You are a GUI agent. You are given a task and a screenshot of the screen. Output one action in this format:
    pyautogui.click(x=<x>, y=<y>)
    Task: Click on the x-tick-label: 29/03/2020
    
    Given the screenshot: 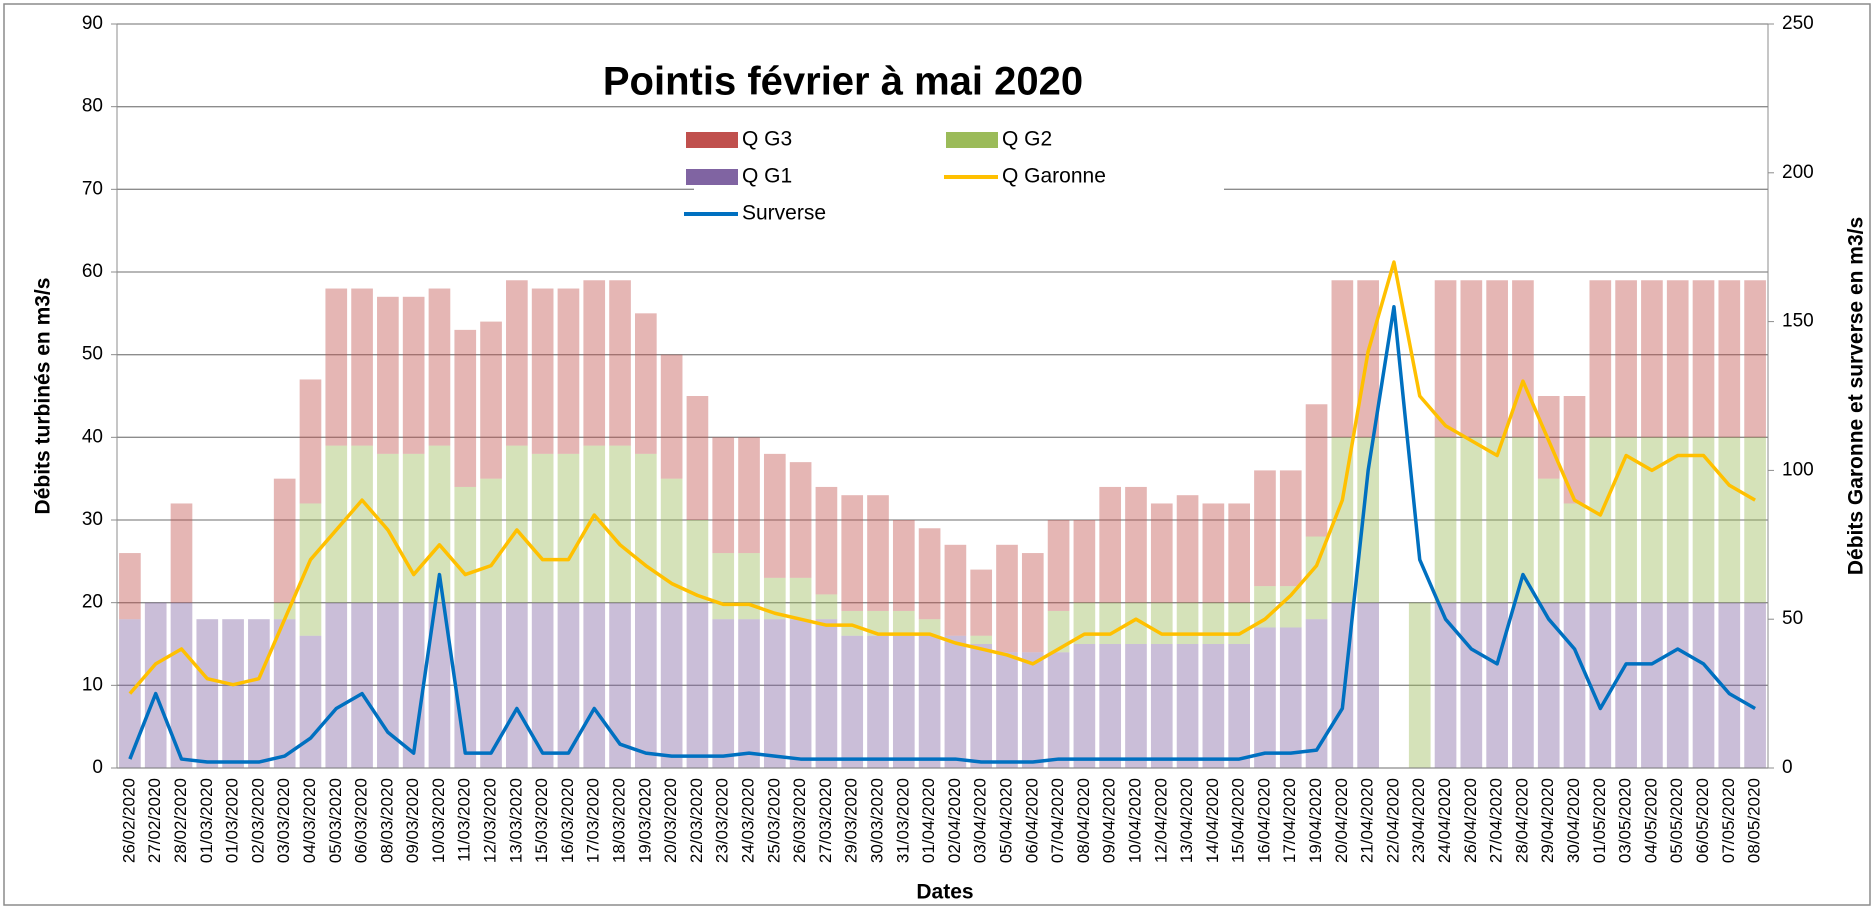 What is the action you would take?
    pyautogui.click(x=851, y=820)
    